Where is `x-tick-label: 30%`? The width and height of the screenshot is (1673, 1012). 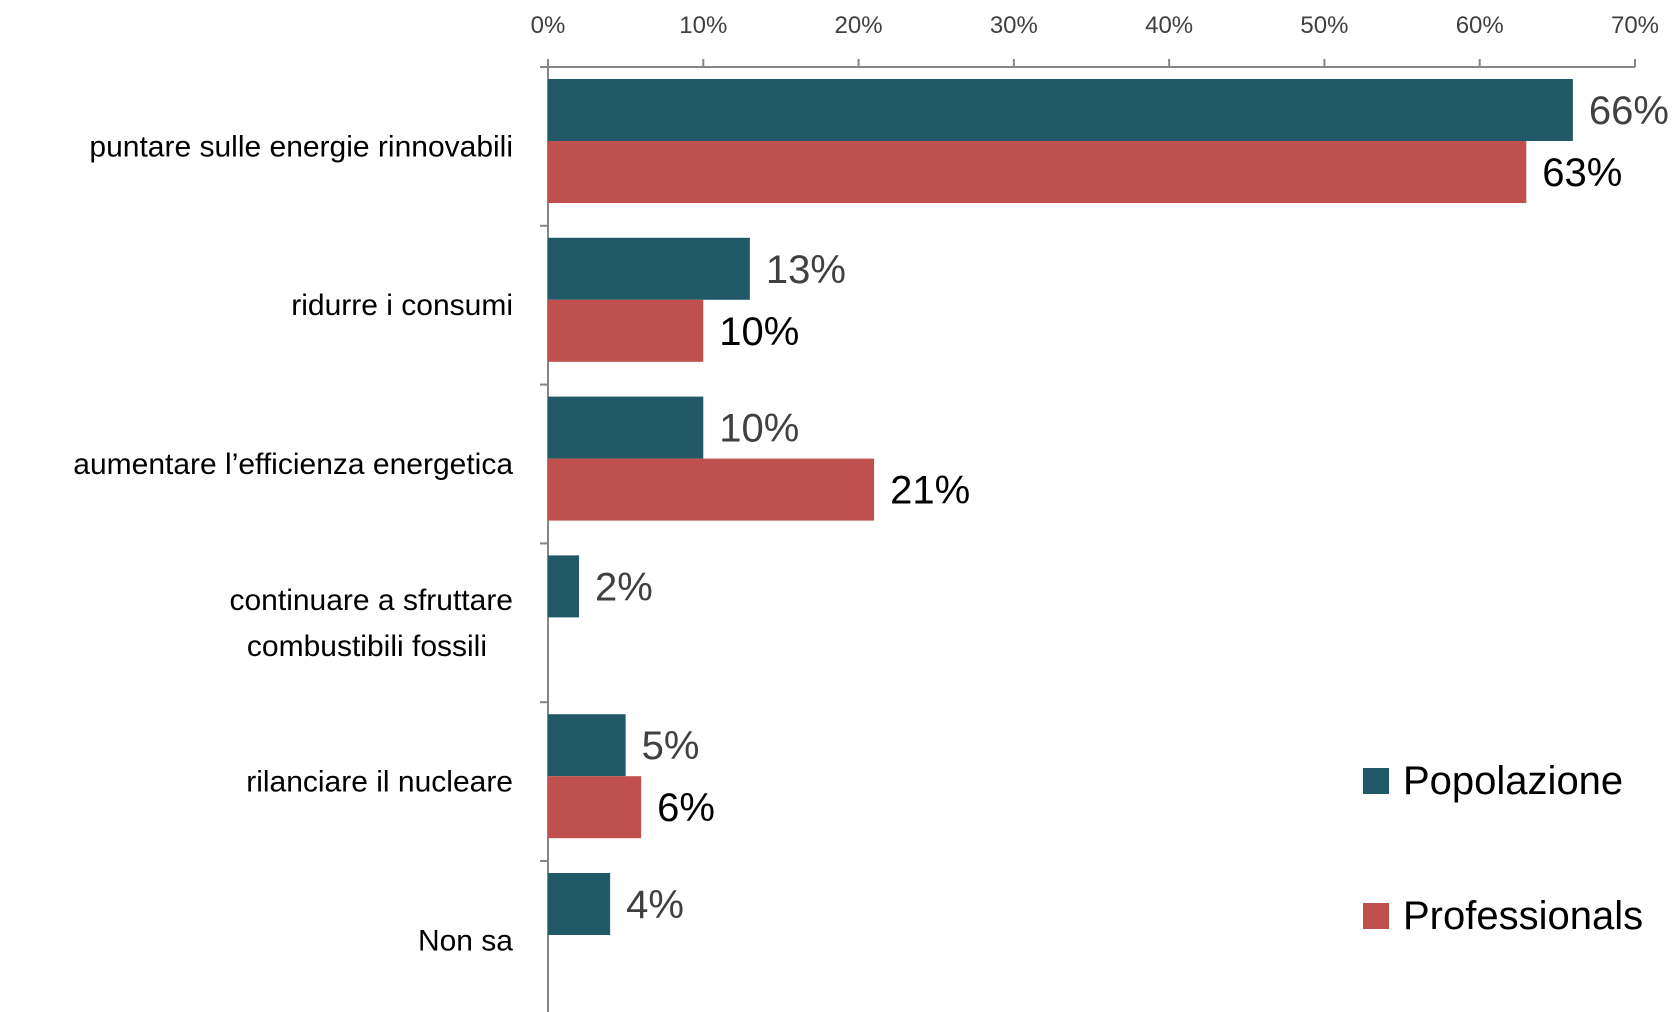 x-tick-label: 30% is located at coordinates (1014, 25).